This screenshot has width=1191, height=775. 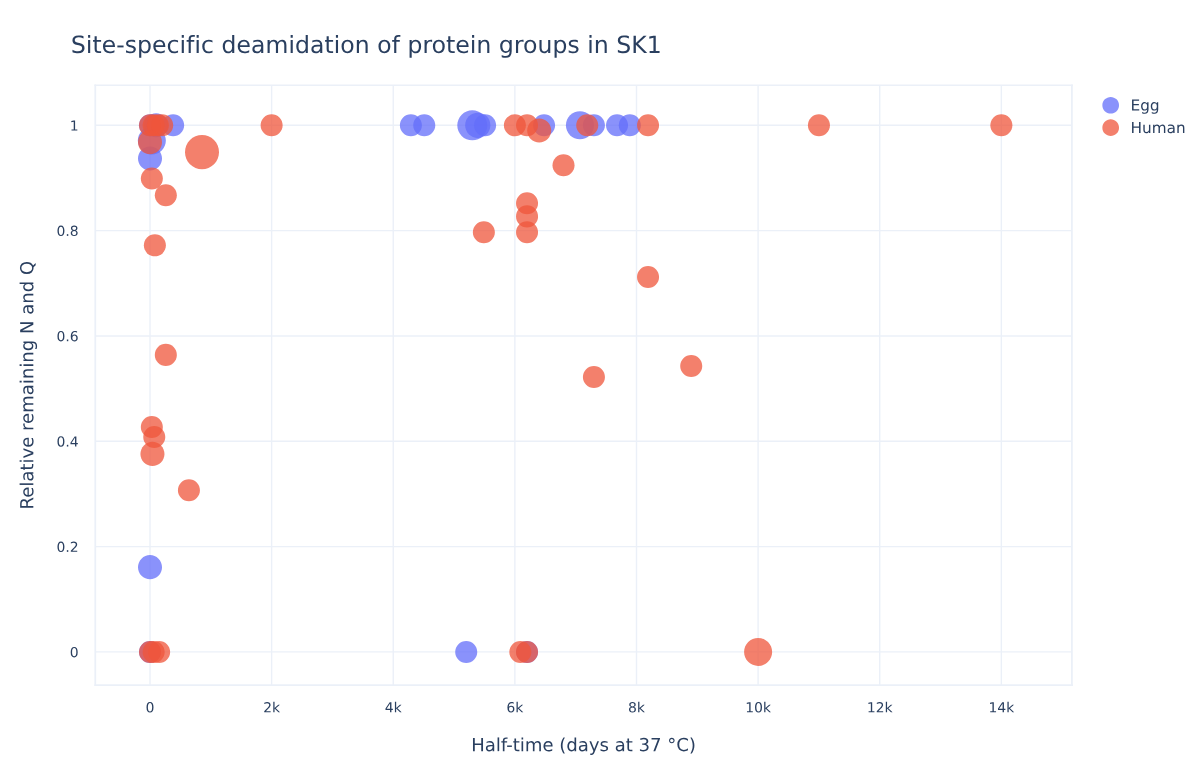 I want to click on x-tick-label: 6k, so click(x=515, y=707).